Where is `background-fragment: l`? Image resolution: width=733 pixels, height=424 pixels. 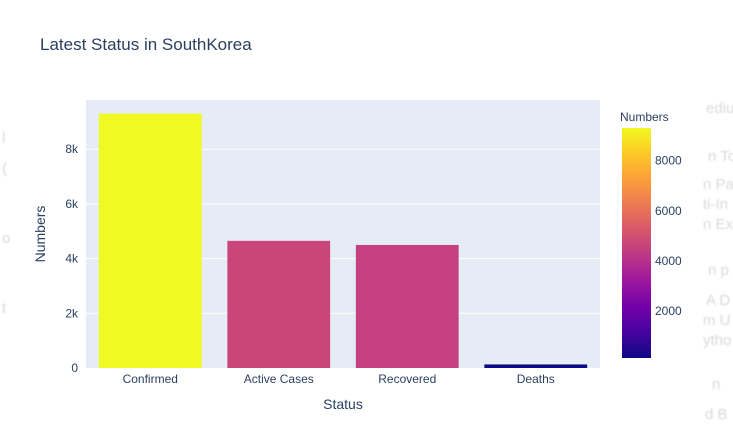 background-fragment: l is located at coordinates (4, 138).